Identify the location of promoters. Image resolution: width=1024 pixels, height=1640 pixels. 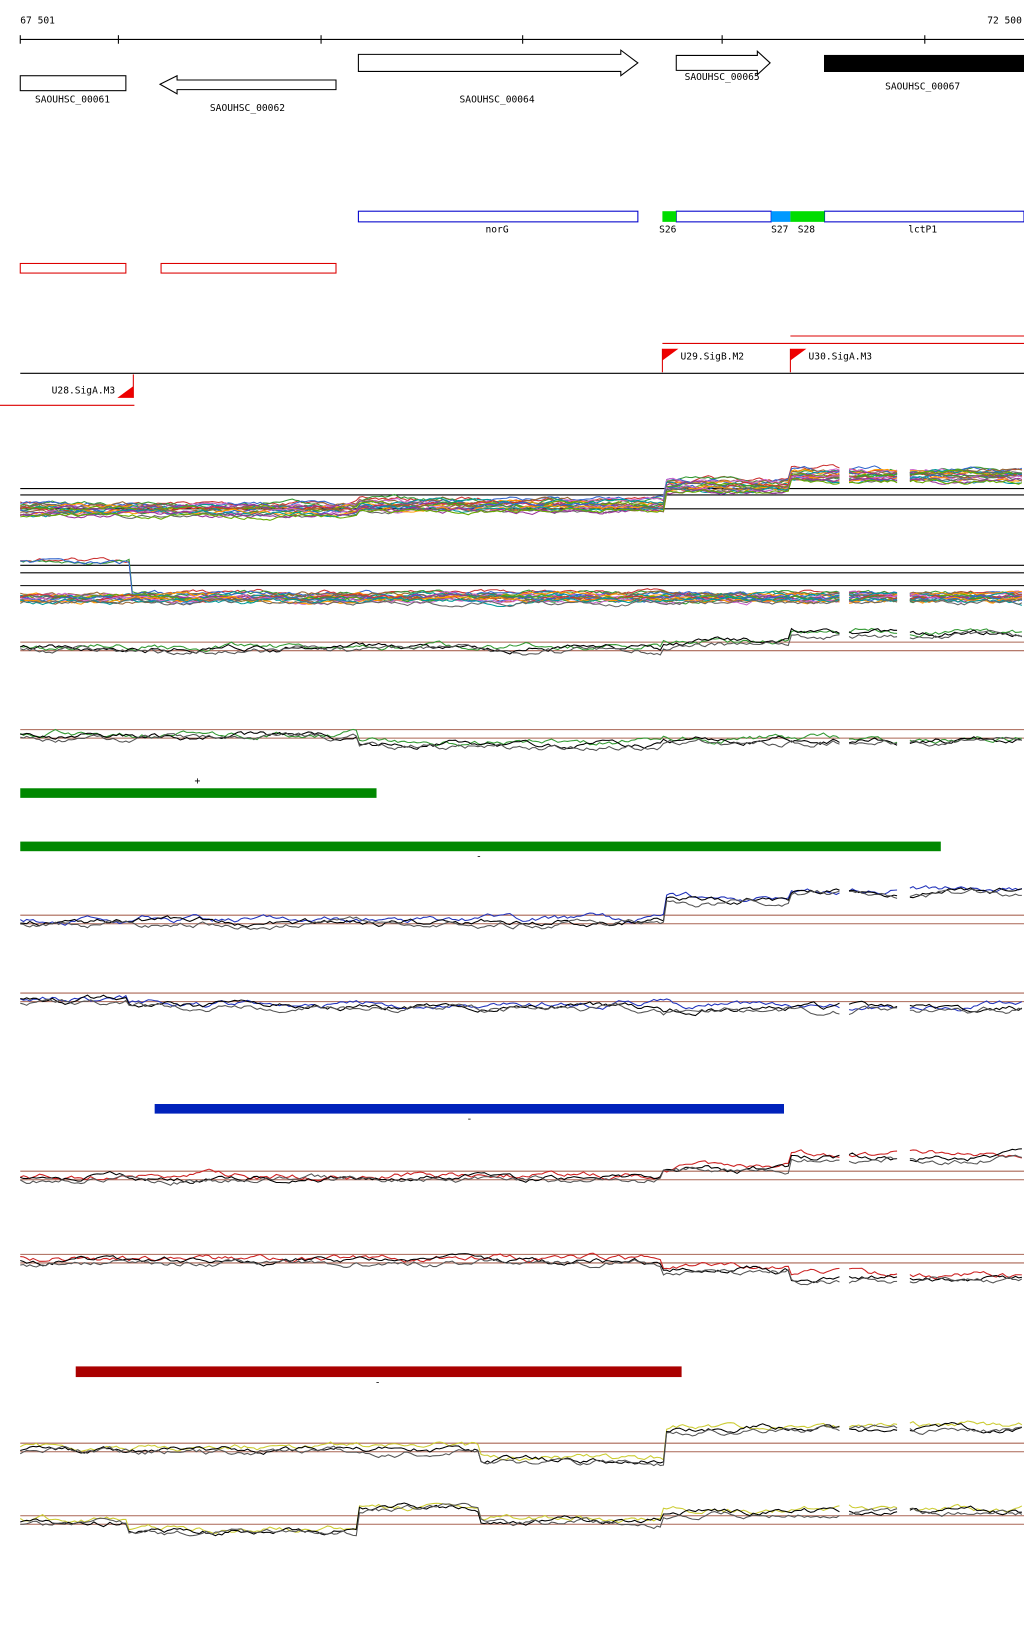
(512, 370).